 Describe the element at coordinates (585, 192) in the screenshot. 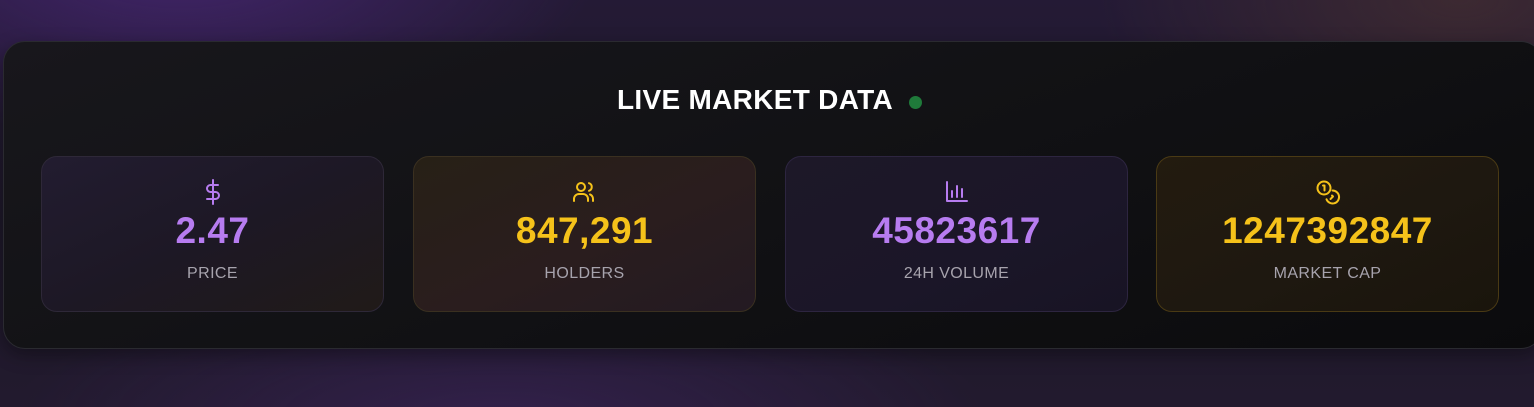

I see `users-icon` at that location.